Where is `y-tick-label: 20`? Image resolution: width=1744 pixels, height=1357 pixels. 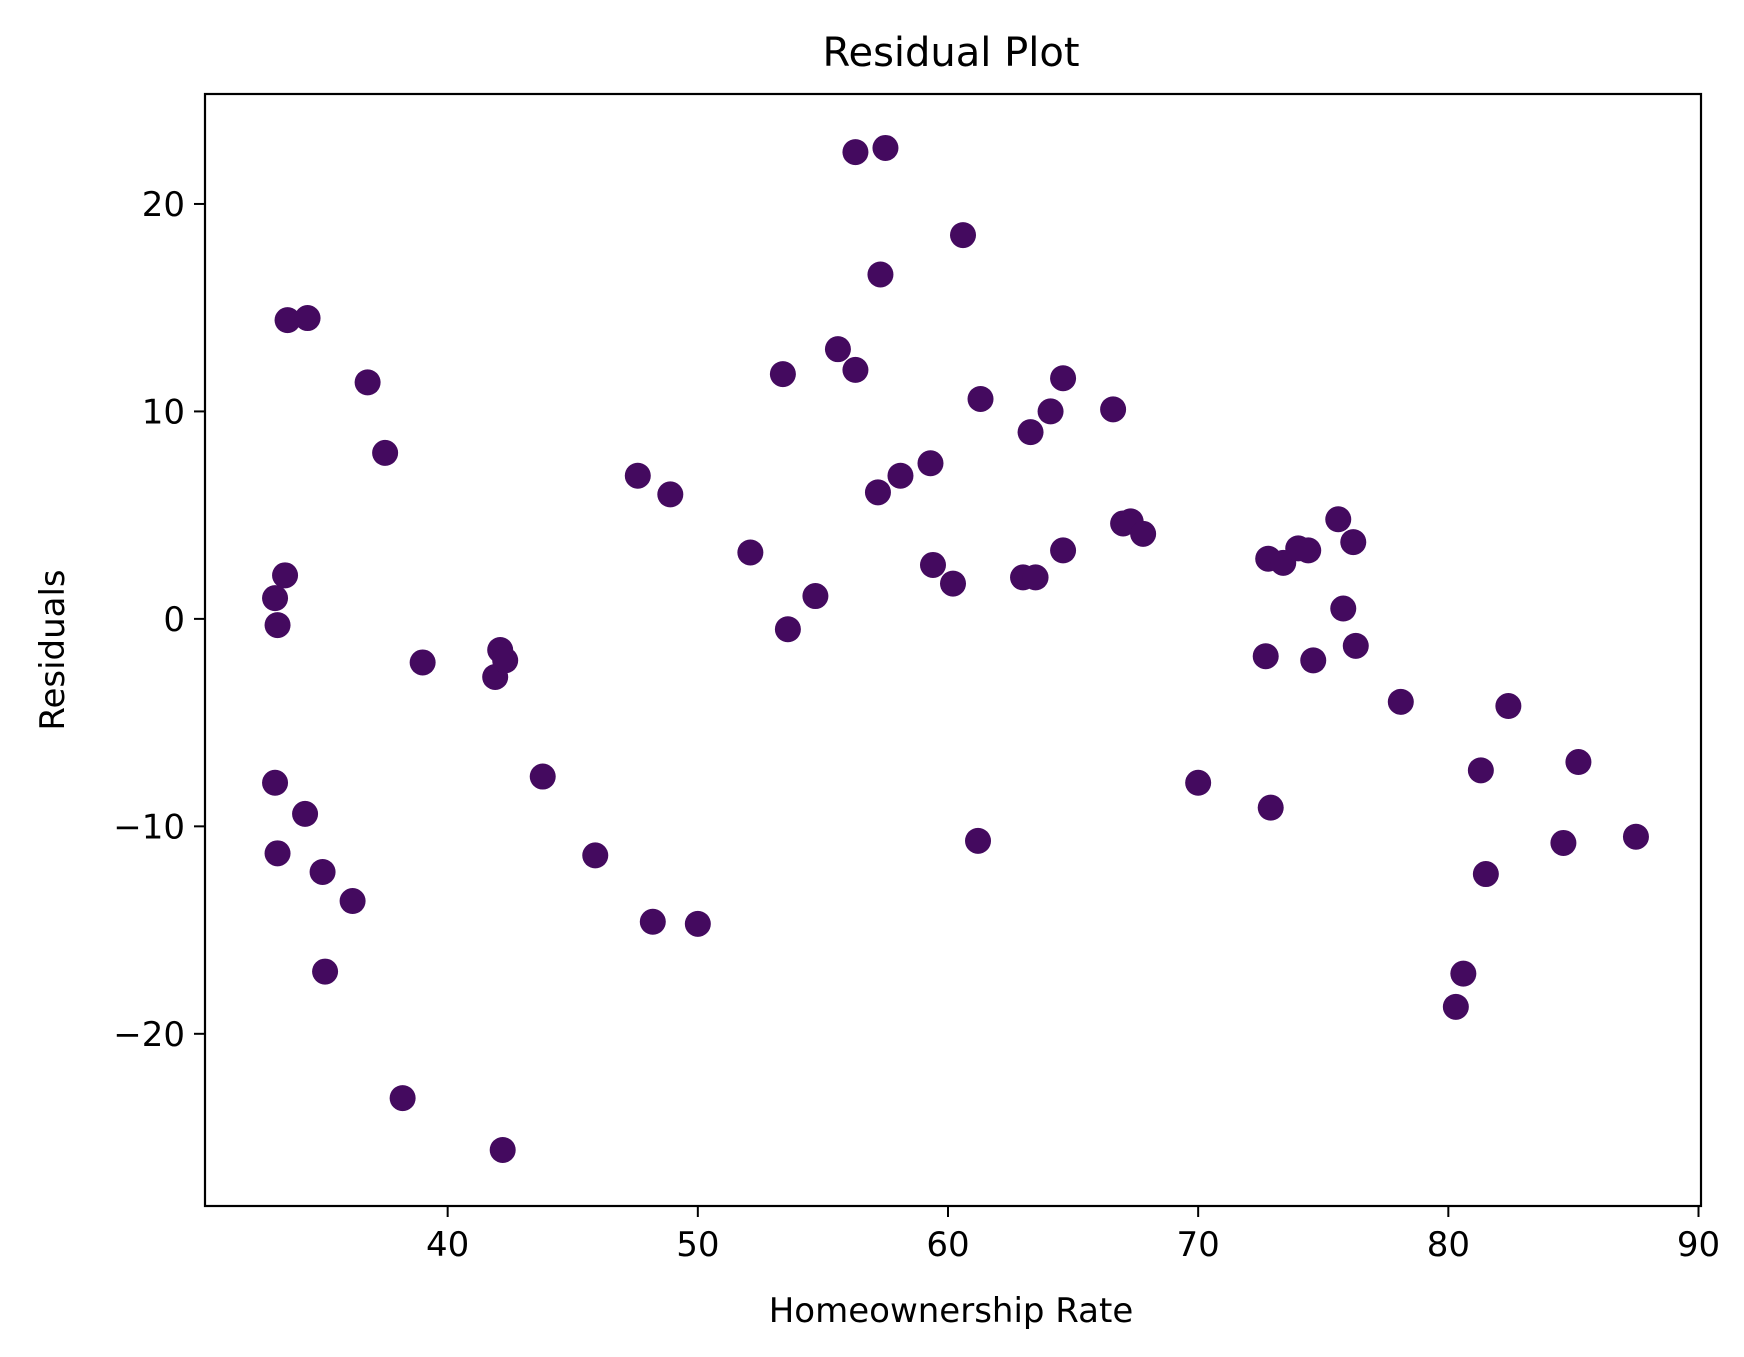
y-tick-label: 20 is located at coordinates (163, 205).